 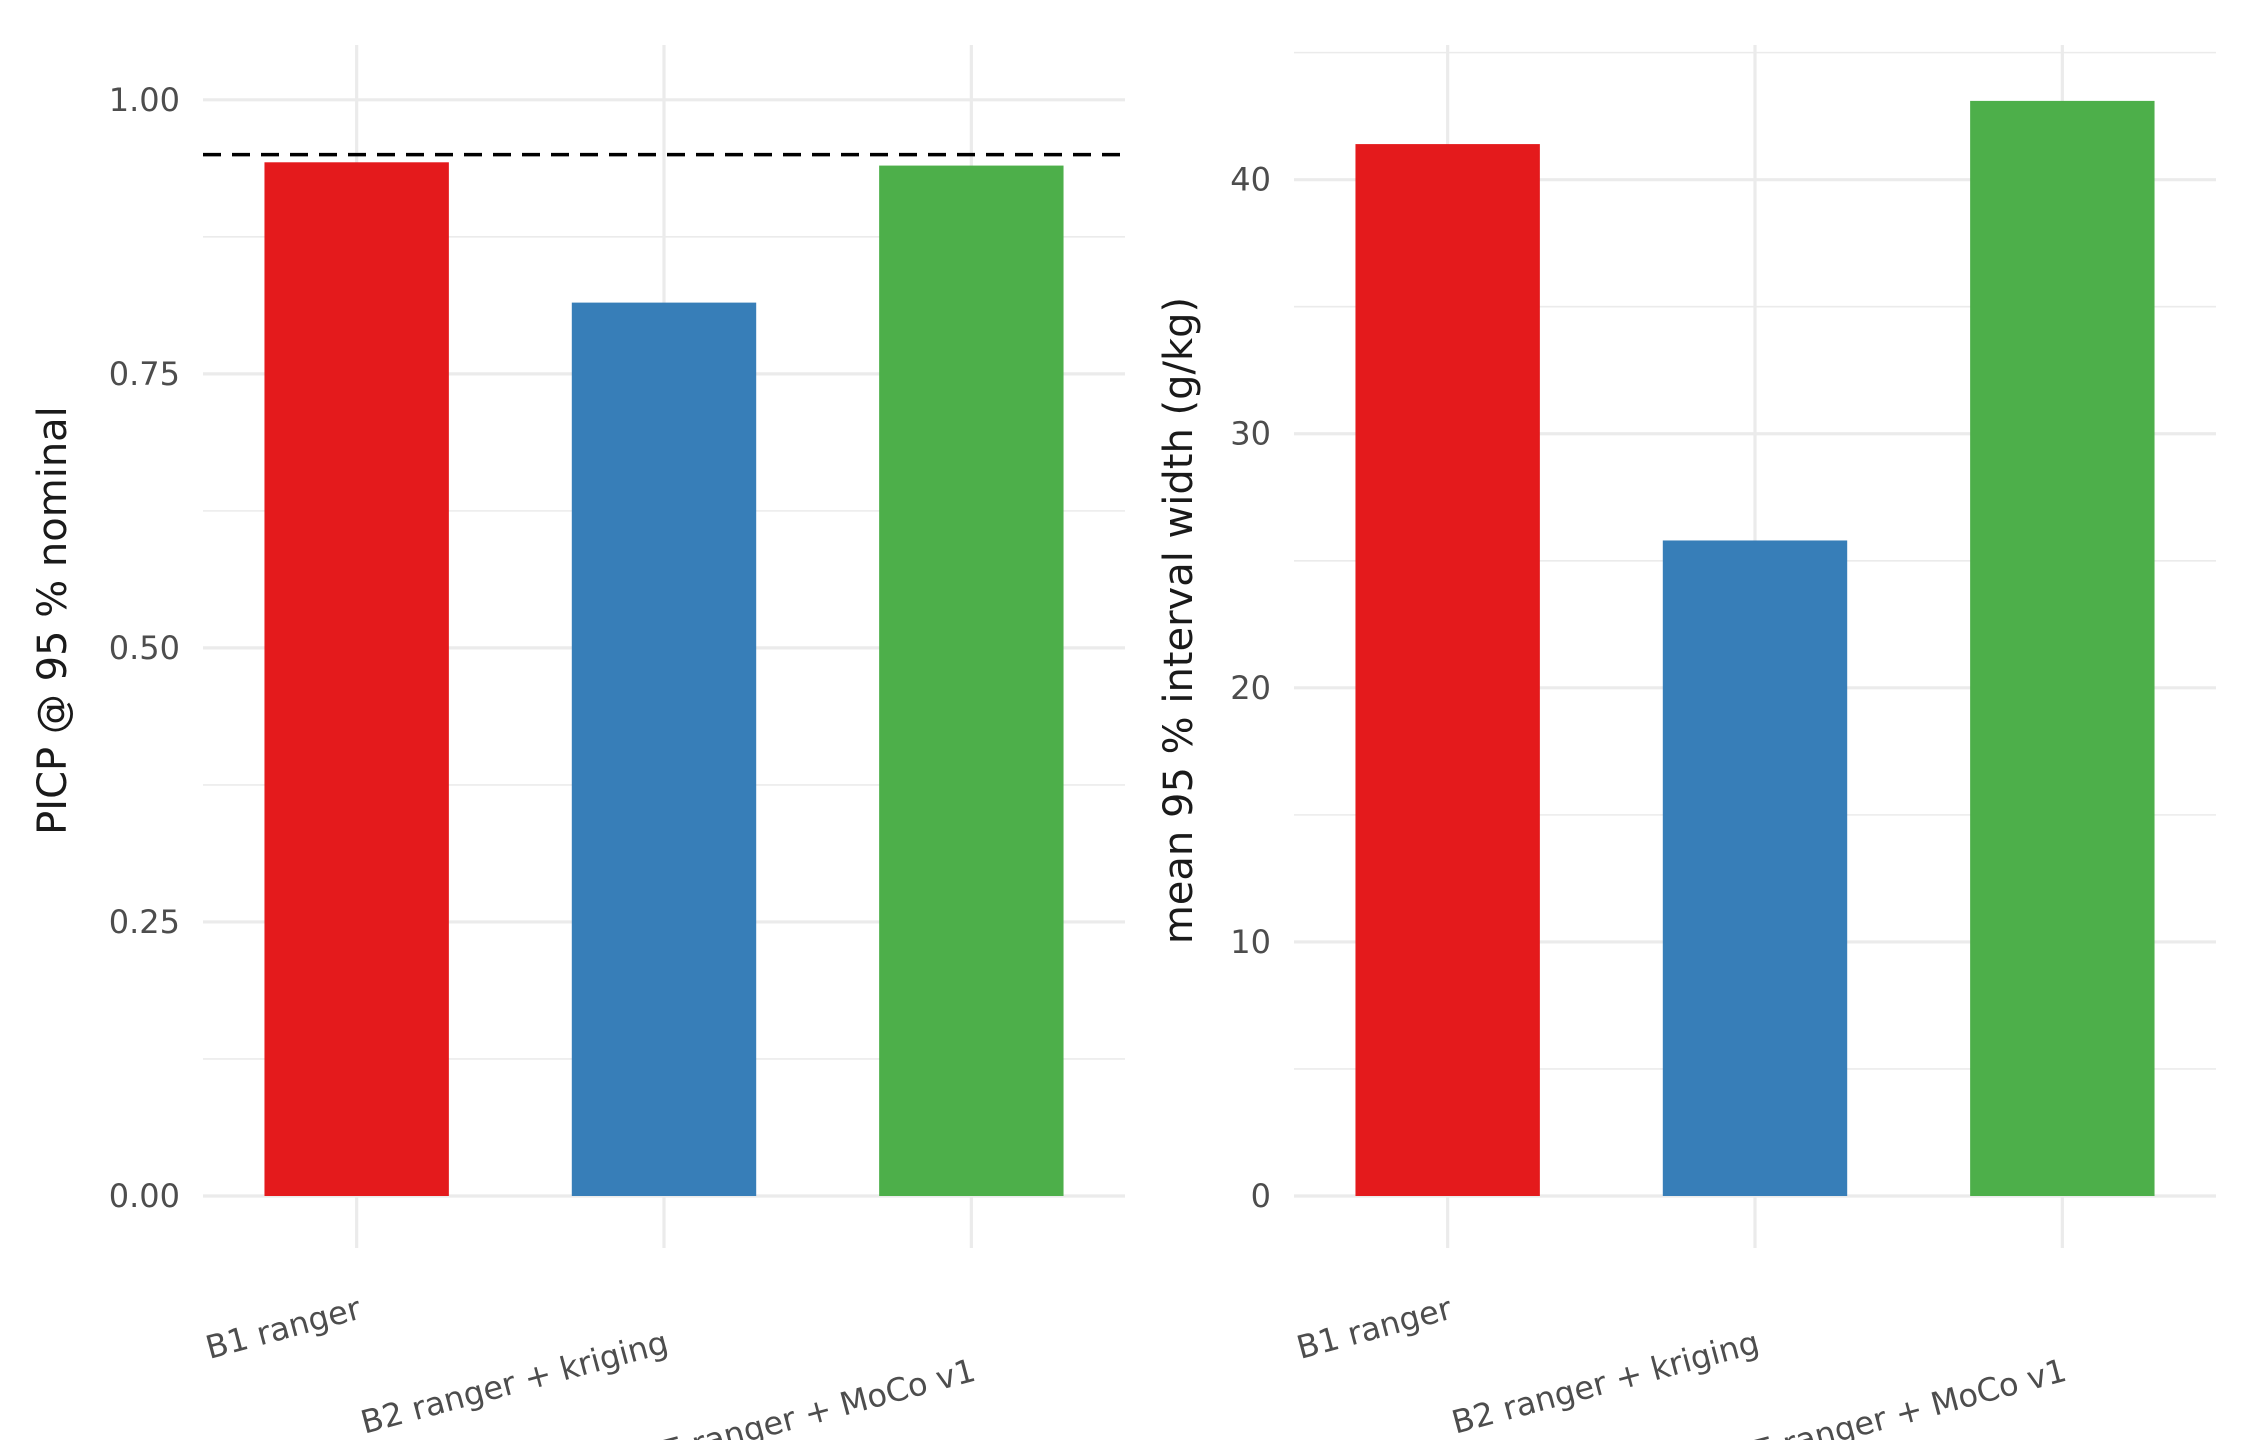 I want to click on y-axis-title: mean 95 % interval width (g/kg), so click(x=1179, y=620).